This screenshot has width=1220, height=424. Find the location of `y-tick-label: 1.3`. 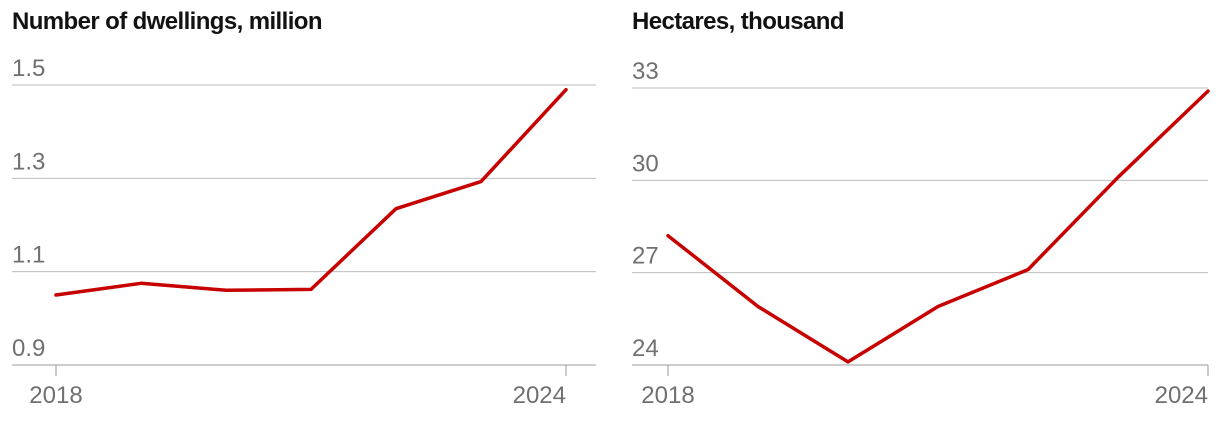

y-tick-label: 1.3 is located at coordinates (28, 161).